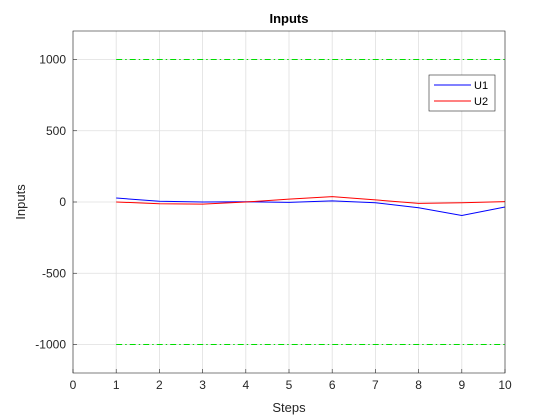 This screenshot has height=420, width=560. What do you see at coordinates (73, 385) in the screenshot?
I see `x-tick-label: 0` at bounding box center [73, 385].